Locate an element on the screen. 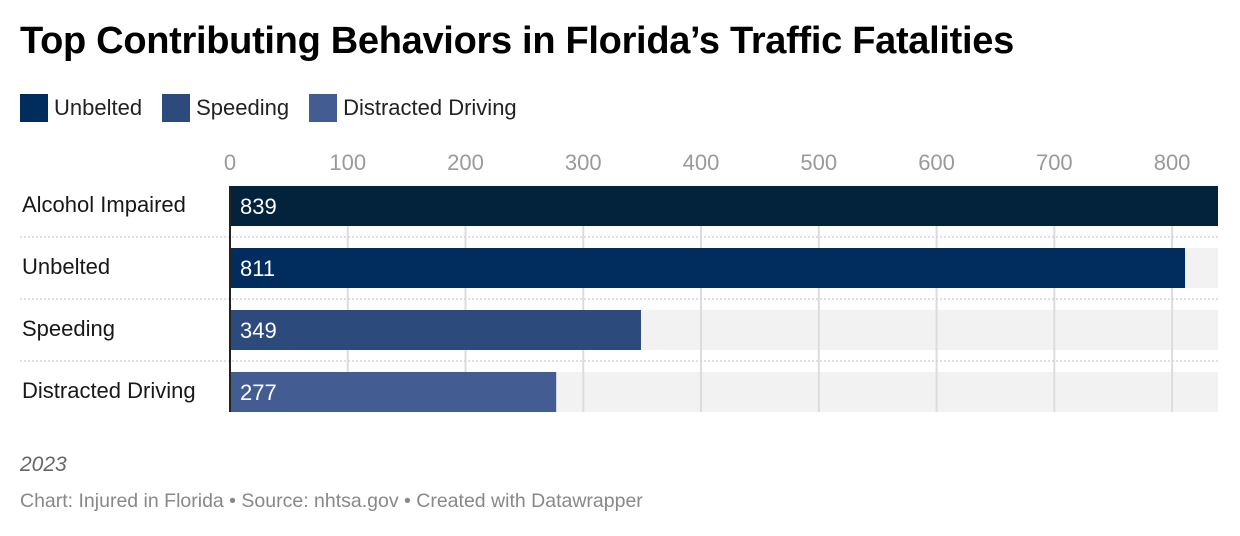  x-tick-label: 800 is located at coordinates (1172, 162).